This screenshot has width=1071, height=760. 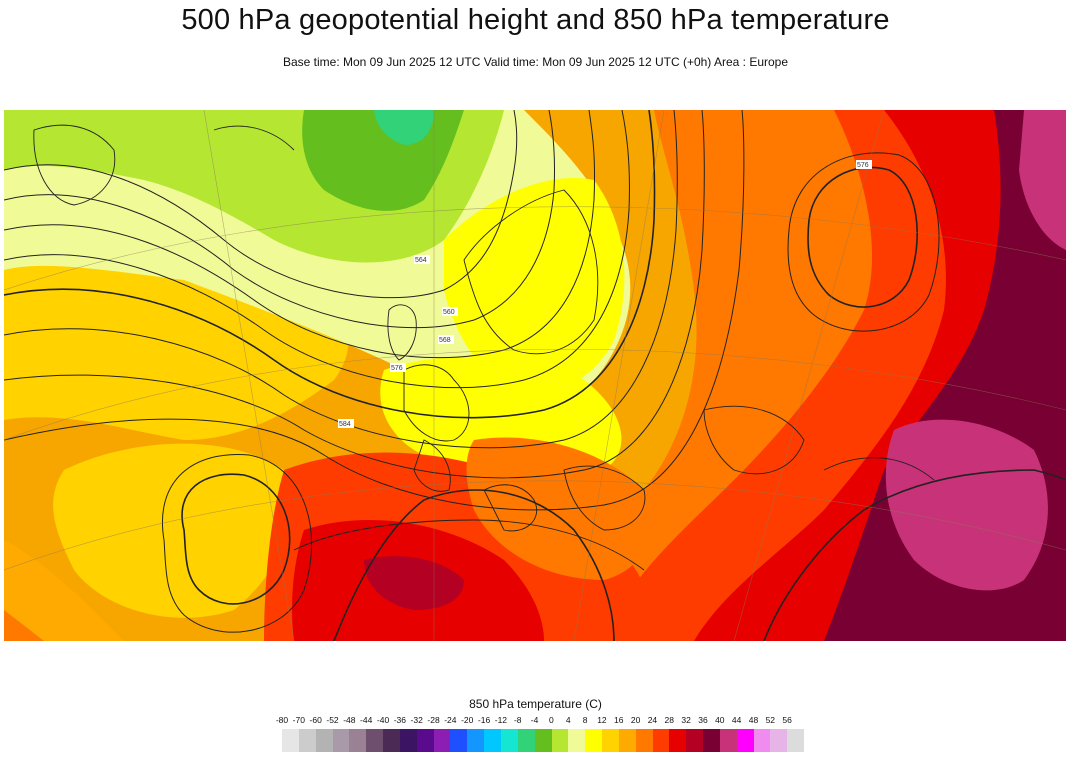 What do you see at coordinates (450, 720) in the screenshot?
I see `legend-tick-label: -24` at bounding box center [450, 720].